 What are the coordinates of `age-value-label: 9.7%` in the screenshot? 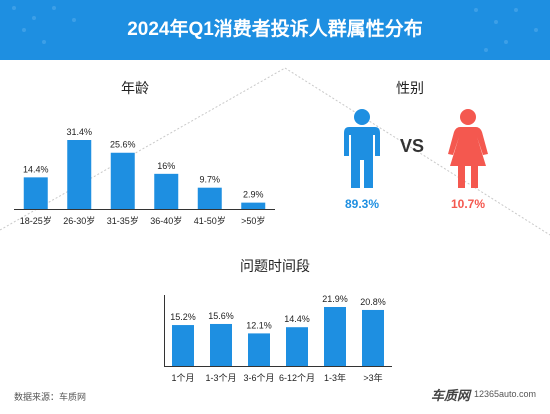 It's located at (209, 180).